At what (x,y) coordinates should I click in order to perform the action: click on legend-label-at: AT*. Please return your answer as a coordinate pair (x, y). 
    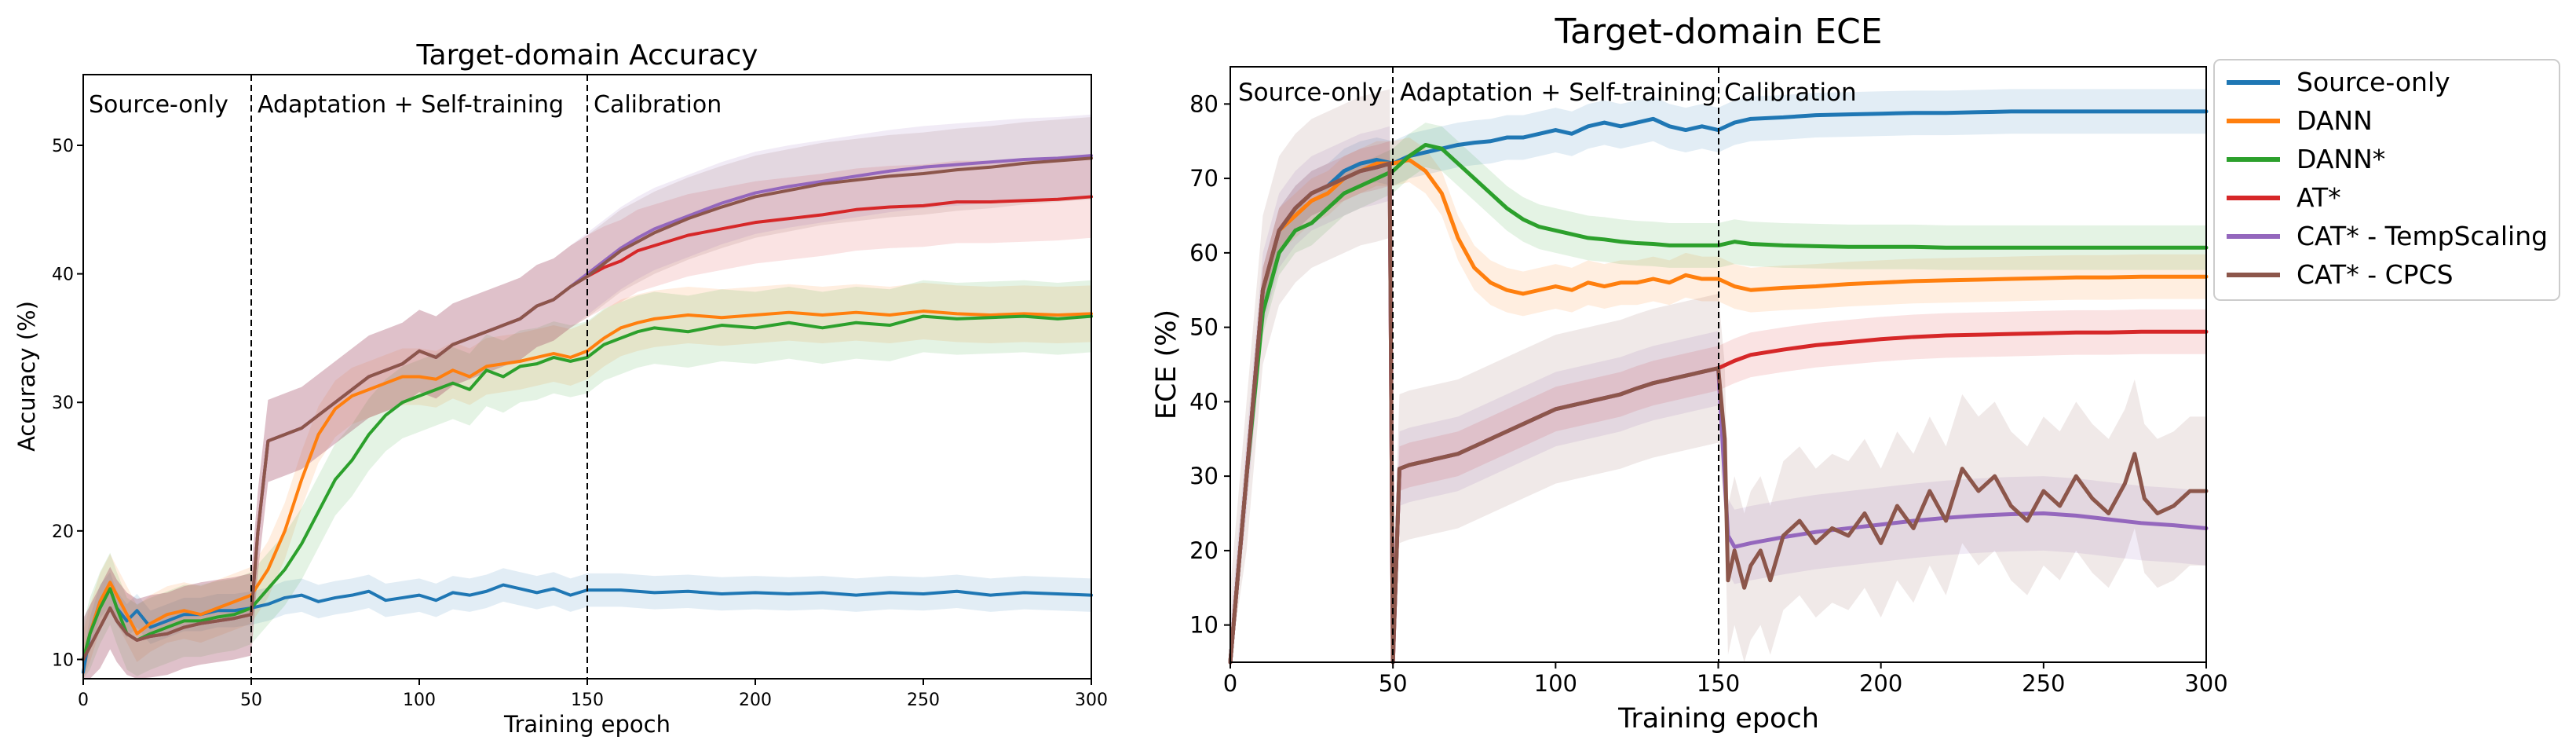
    Looking at the image, I should click on (2318, 197).